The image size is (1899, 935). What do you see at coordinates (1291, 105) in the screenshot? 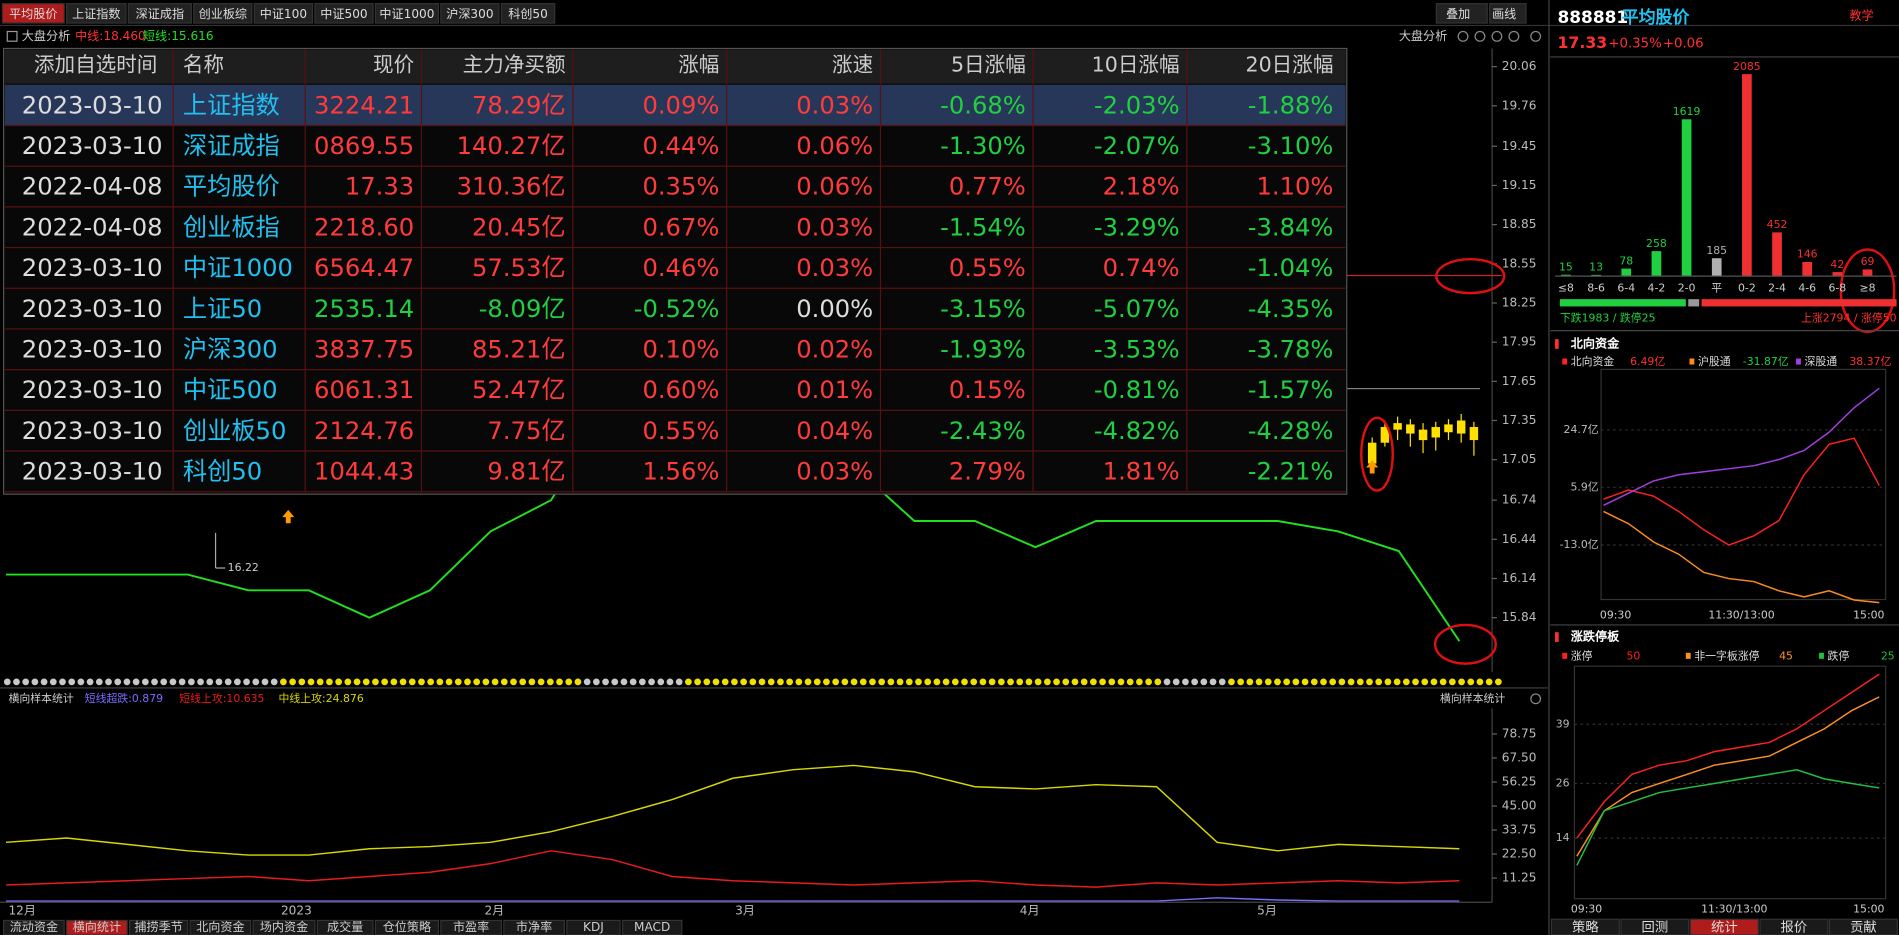
I see `table-cell: -1.88%` at bounding box center [1291, 105].